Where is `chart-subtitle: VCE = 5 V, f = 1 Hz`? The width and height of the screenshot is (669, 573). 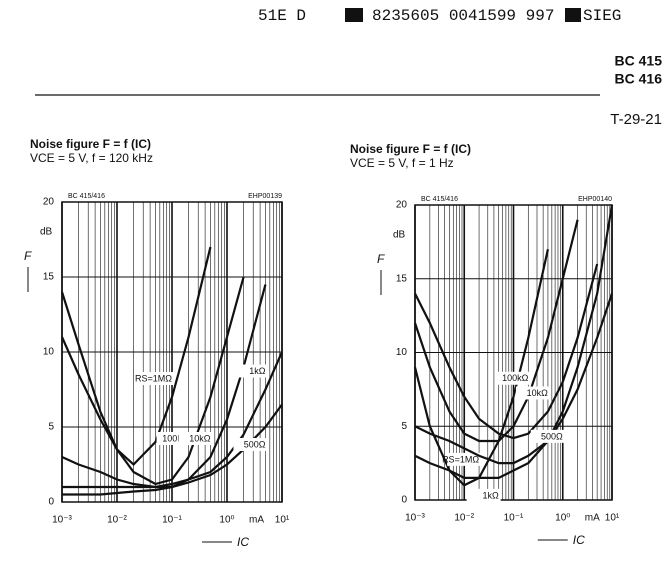 chart-subtitle: VCE = 5 V, f = 1 Hz is located at coordinates (402, 163).